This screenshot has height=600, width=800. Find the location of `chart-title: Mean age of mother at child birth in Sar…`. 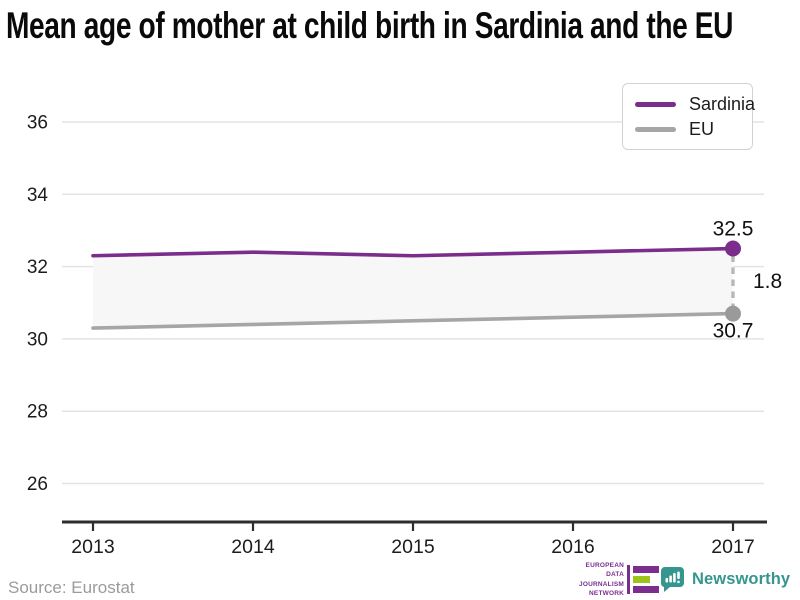

chart-title: Mean age of mother at child birth in Sar… is located at coordinates (370, 25).